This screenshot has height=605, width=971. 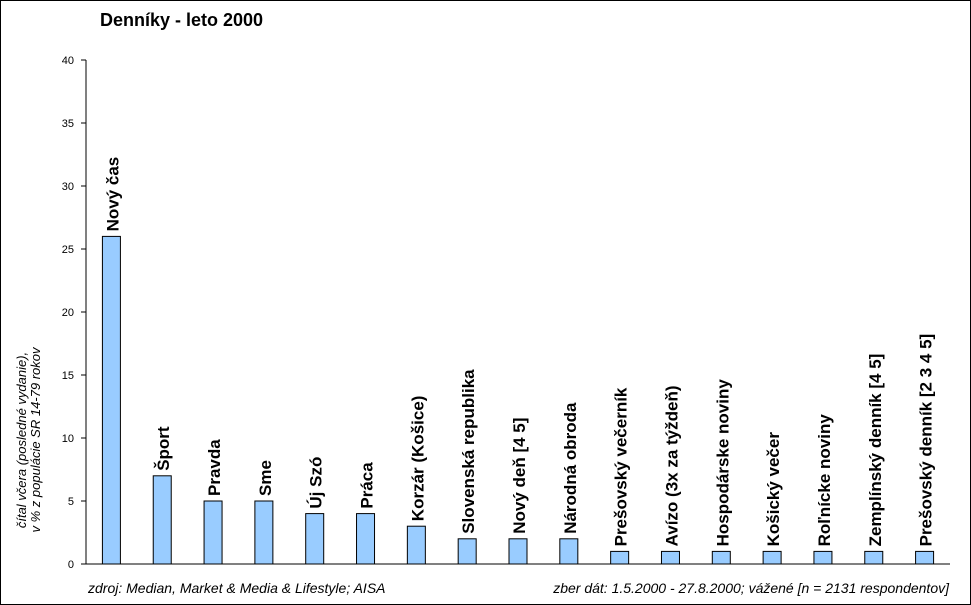 I want to click on category-label: Sme, so click(x=265, y=478).